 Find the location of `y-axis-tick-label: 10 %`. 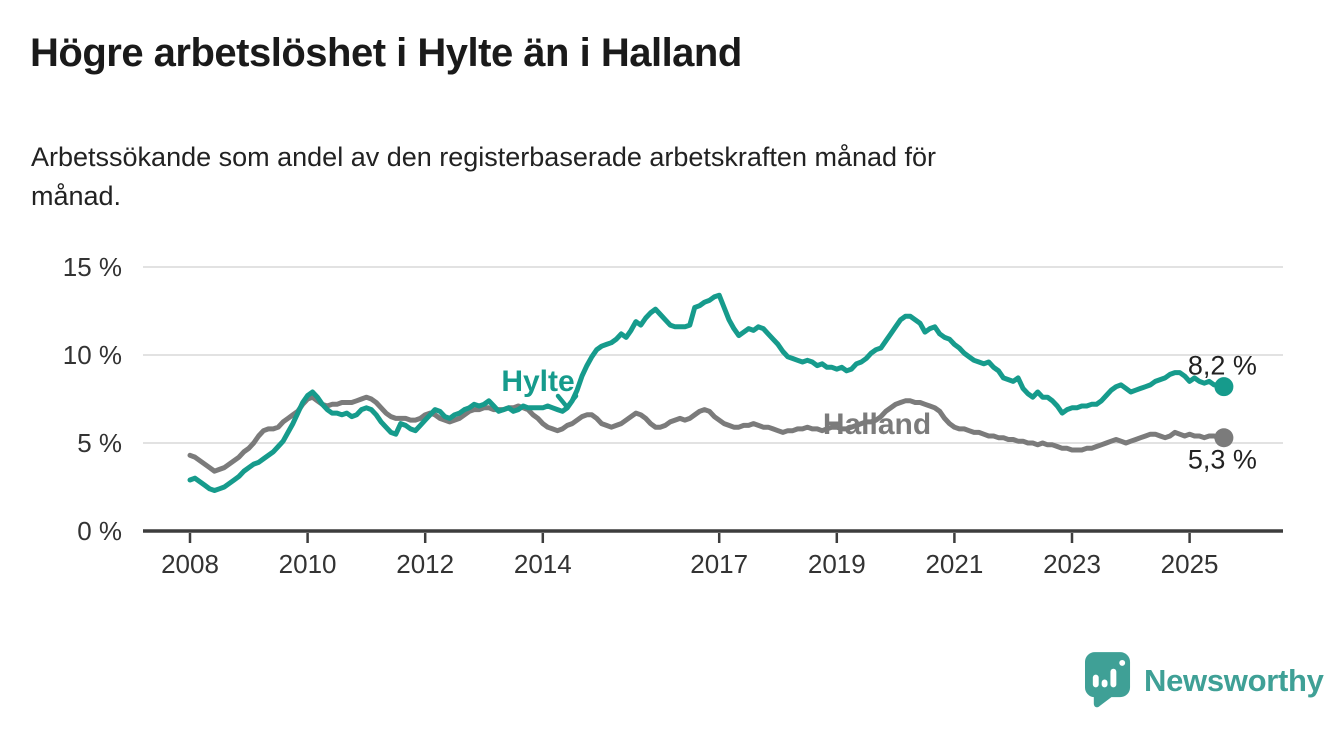

y-axis-tick-label: 10 % is located at coordinates (92, 355).